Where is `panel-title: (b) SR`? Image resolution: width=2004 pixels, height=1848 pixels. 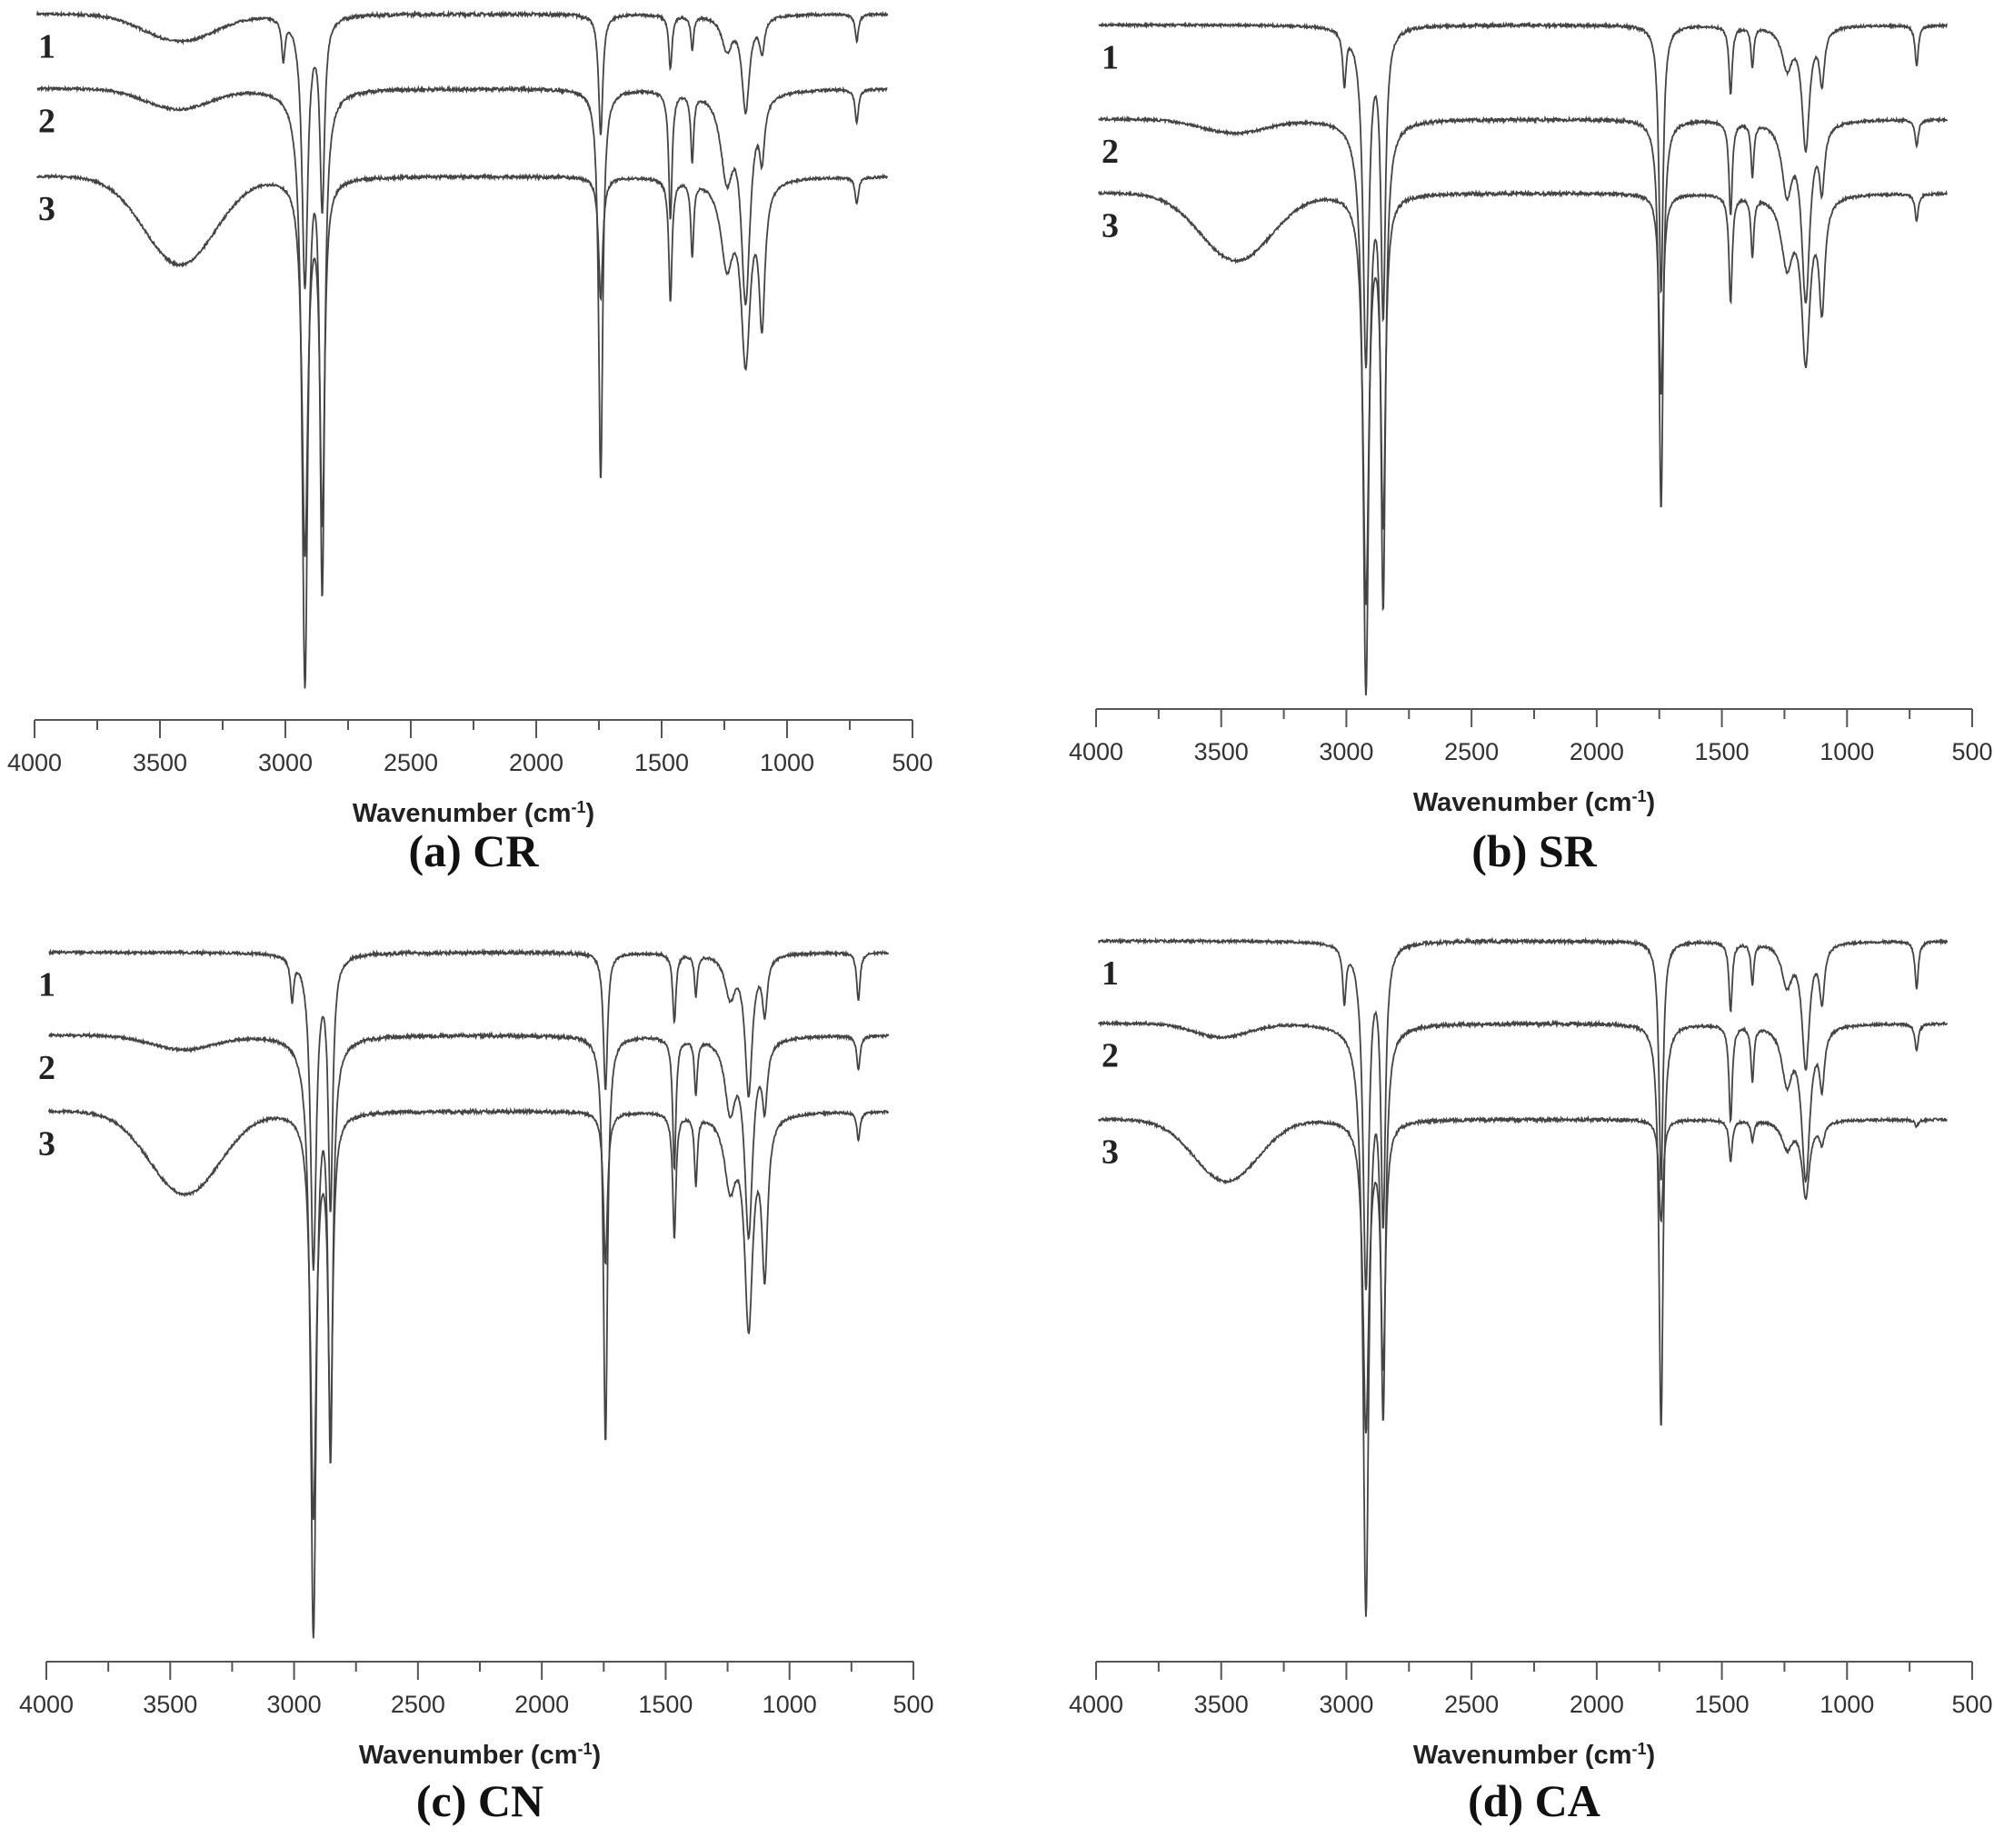 panel-title: (b) SR is located at coordinates (1534, 850).